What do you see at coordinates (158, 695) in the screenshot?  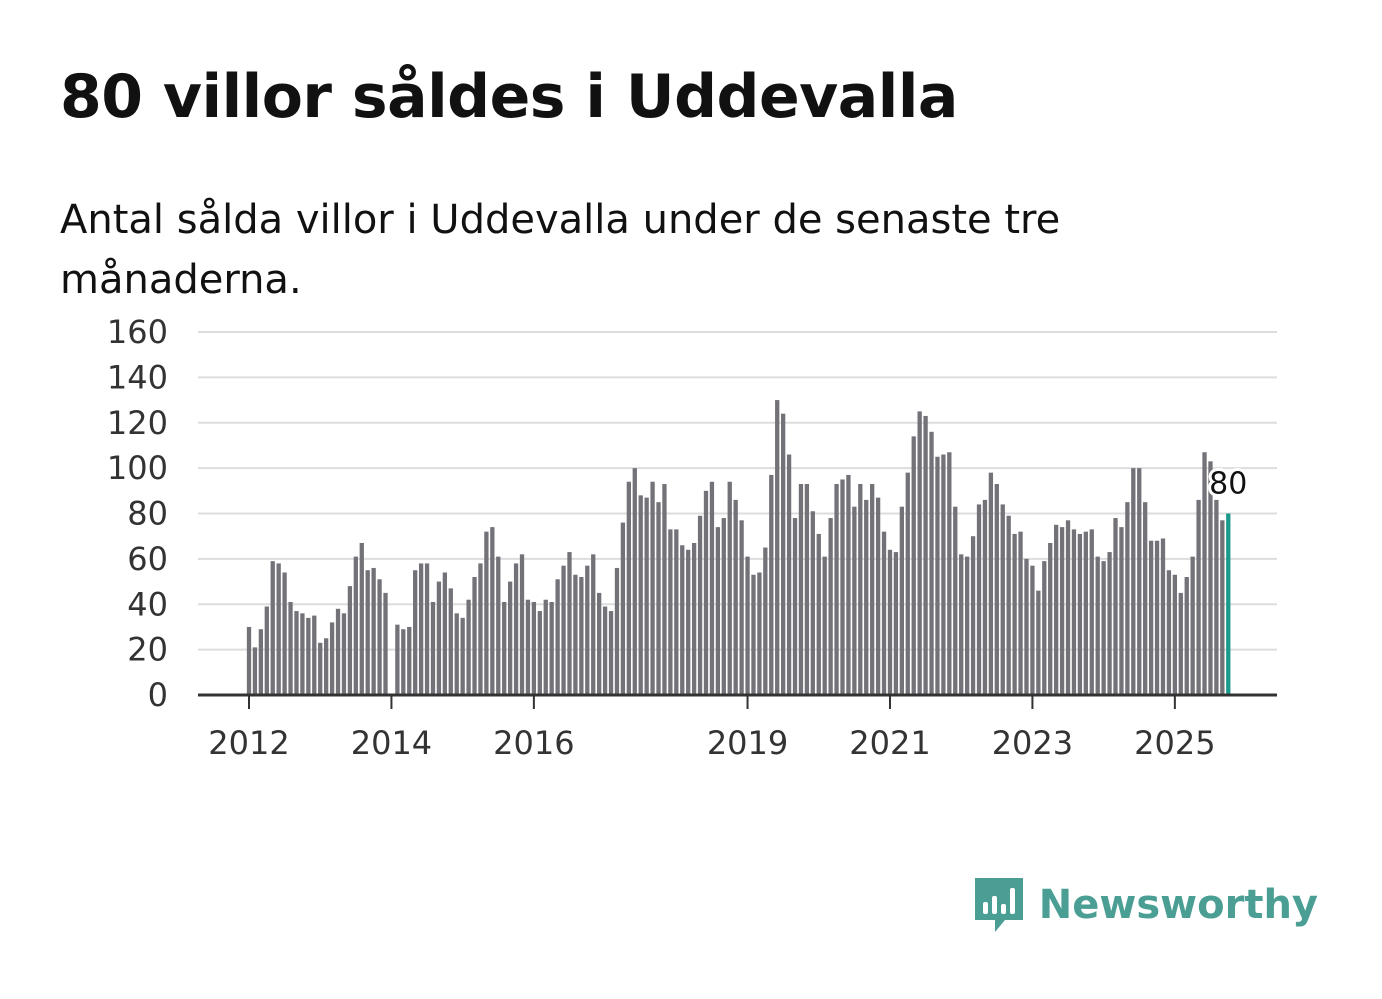 I see `y-tick-label: 0` at bounding box center [158, 695].